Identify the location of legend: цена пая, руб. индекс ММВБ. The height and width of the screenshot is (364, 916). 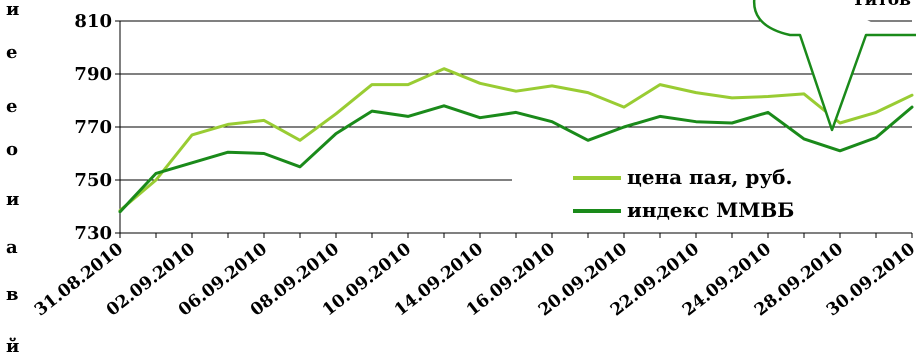
(683, 193).